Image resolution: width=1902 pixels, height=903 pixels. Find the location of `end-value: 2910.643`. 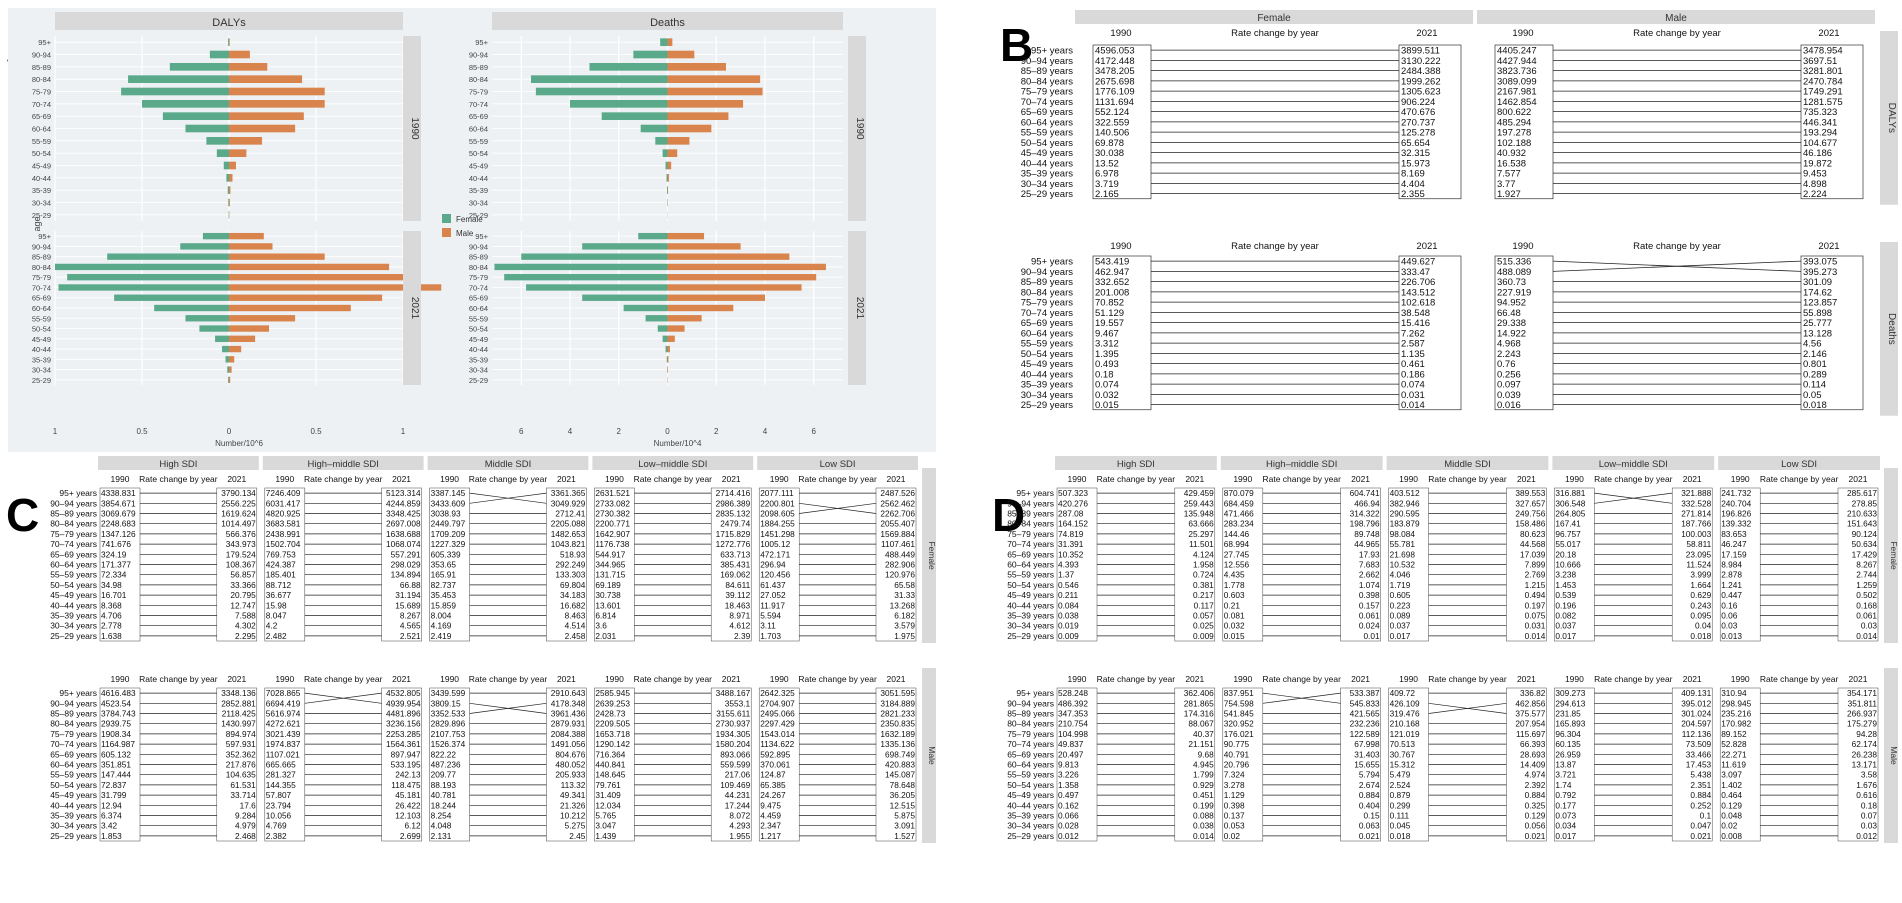

end-value: 2910.643 is located at coordinates (568, 693).